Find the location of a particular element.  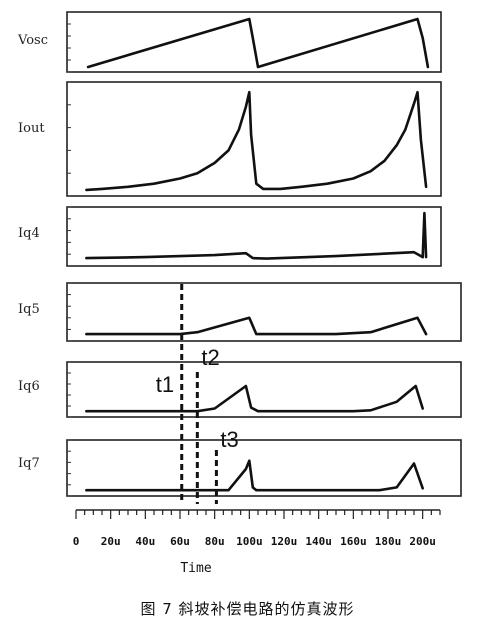

panel-label-iq4: Iq4 is located at coordinates (29, 233).